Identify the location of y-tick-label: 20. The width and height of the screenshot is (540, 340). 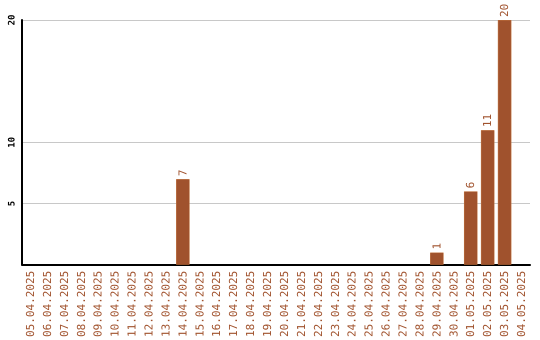
(13, 20).